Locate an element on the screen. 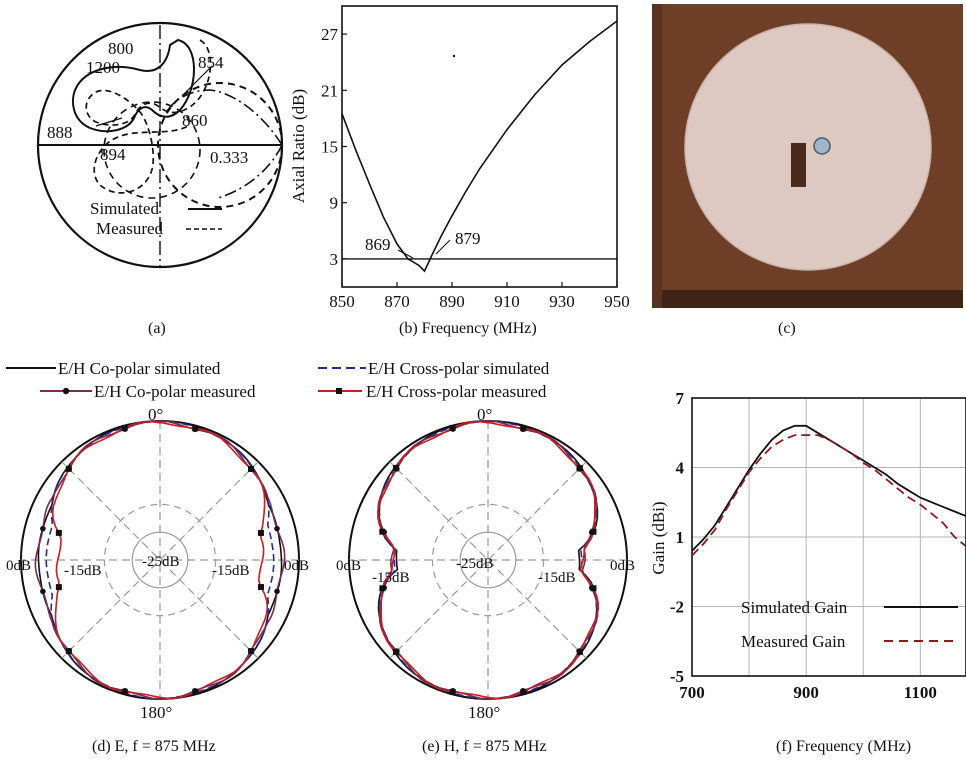 This screenshot has width=966, height=760. gain-ytick-label: -2 is located at coordinates (677, 607).